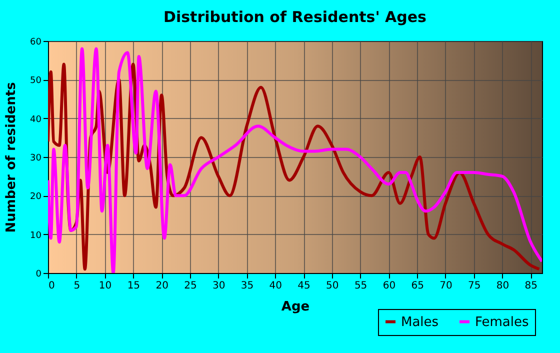 The height and width of the screenshot is (353, 560). Describe the element at coordinates (36, 81) in the screenshot. I see `y-tick-label: 50` at that location.